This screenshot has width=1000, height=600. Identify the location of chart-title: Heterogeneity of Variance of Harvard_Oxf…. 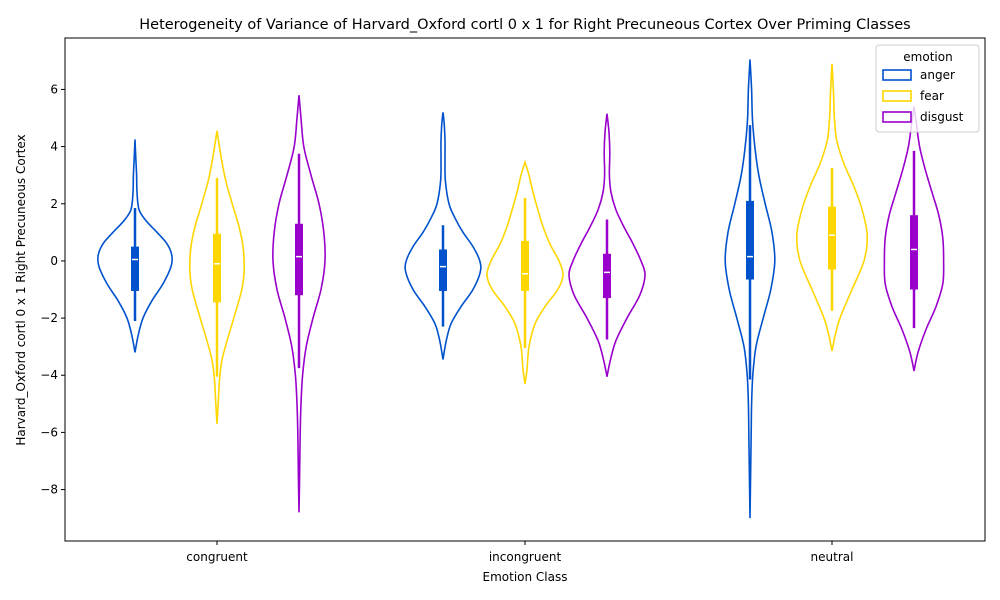
(525, 25).